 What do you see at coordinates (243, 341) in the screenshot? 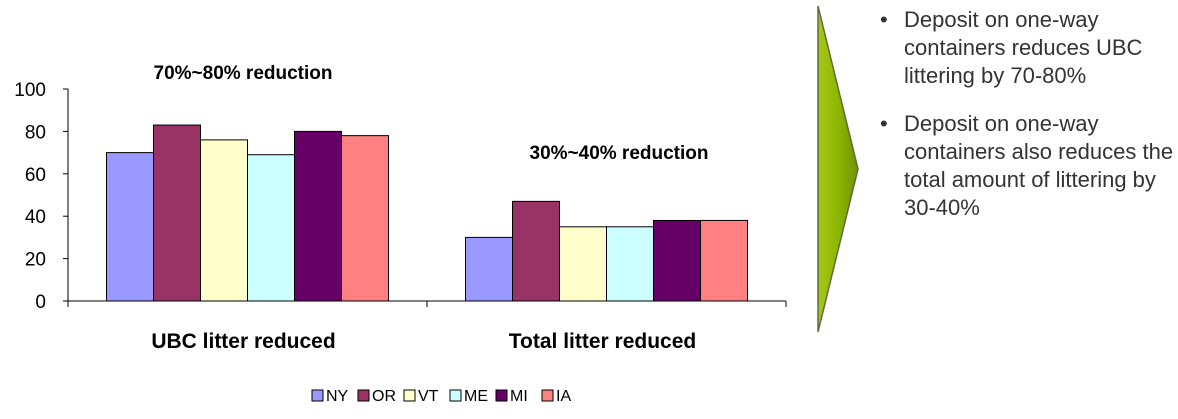
I see `category-label: UBC litter reduced` at bounding box center [243, 341].